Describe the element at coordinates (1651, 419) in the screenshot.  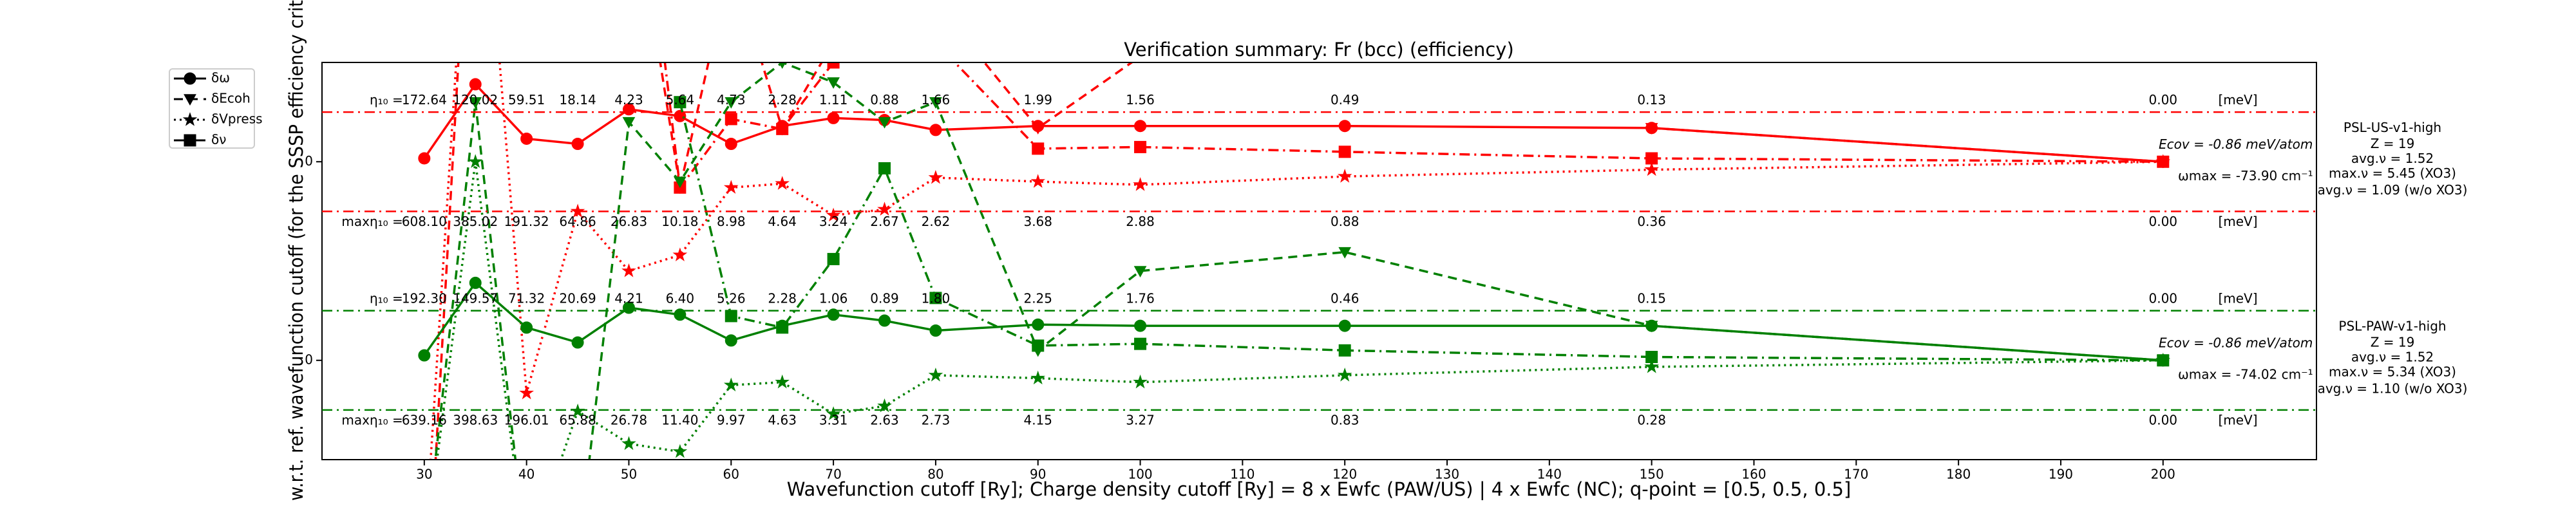
I see `eta-value: 0.28` at that location.